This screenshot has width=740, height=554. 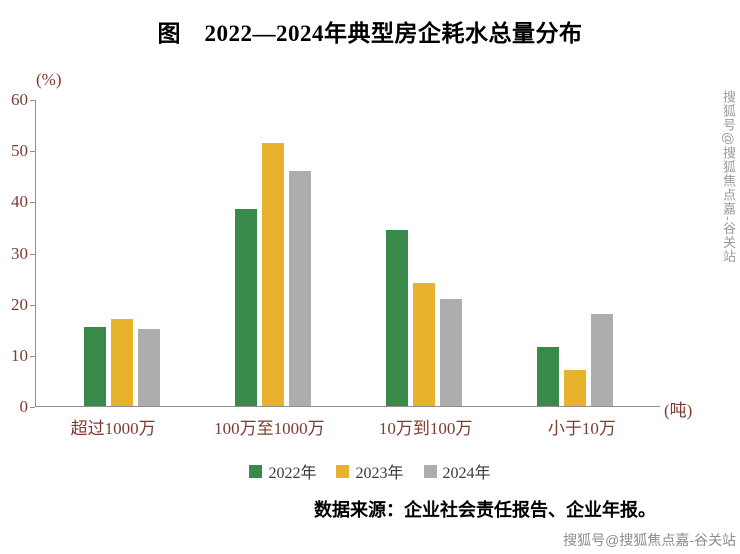 I want to click on y-tick-label: 30, so click(x=19, y=253).